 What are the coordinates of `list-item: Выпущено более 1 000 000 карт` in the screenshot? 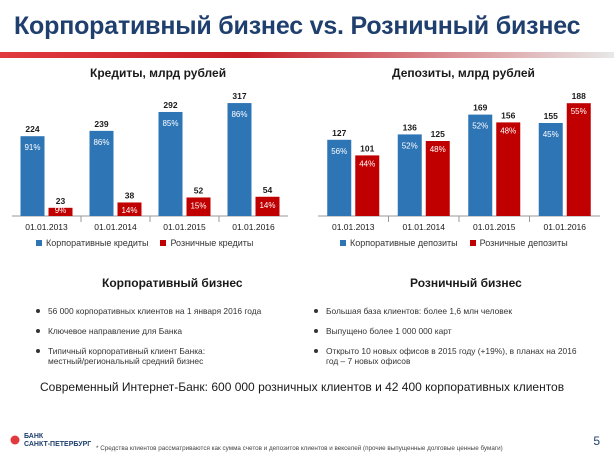 It's located at (460, 331).